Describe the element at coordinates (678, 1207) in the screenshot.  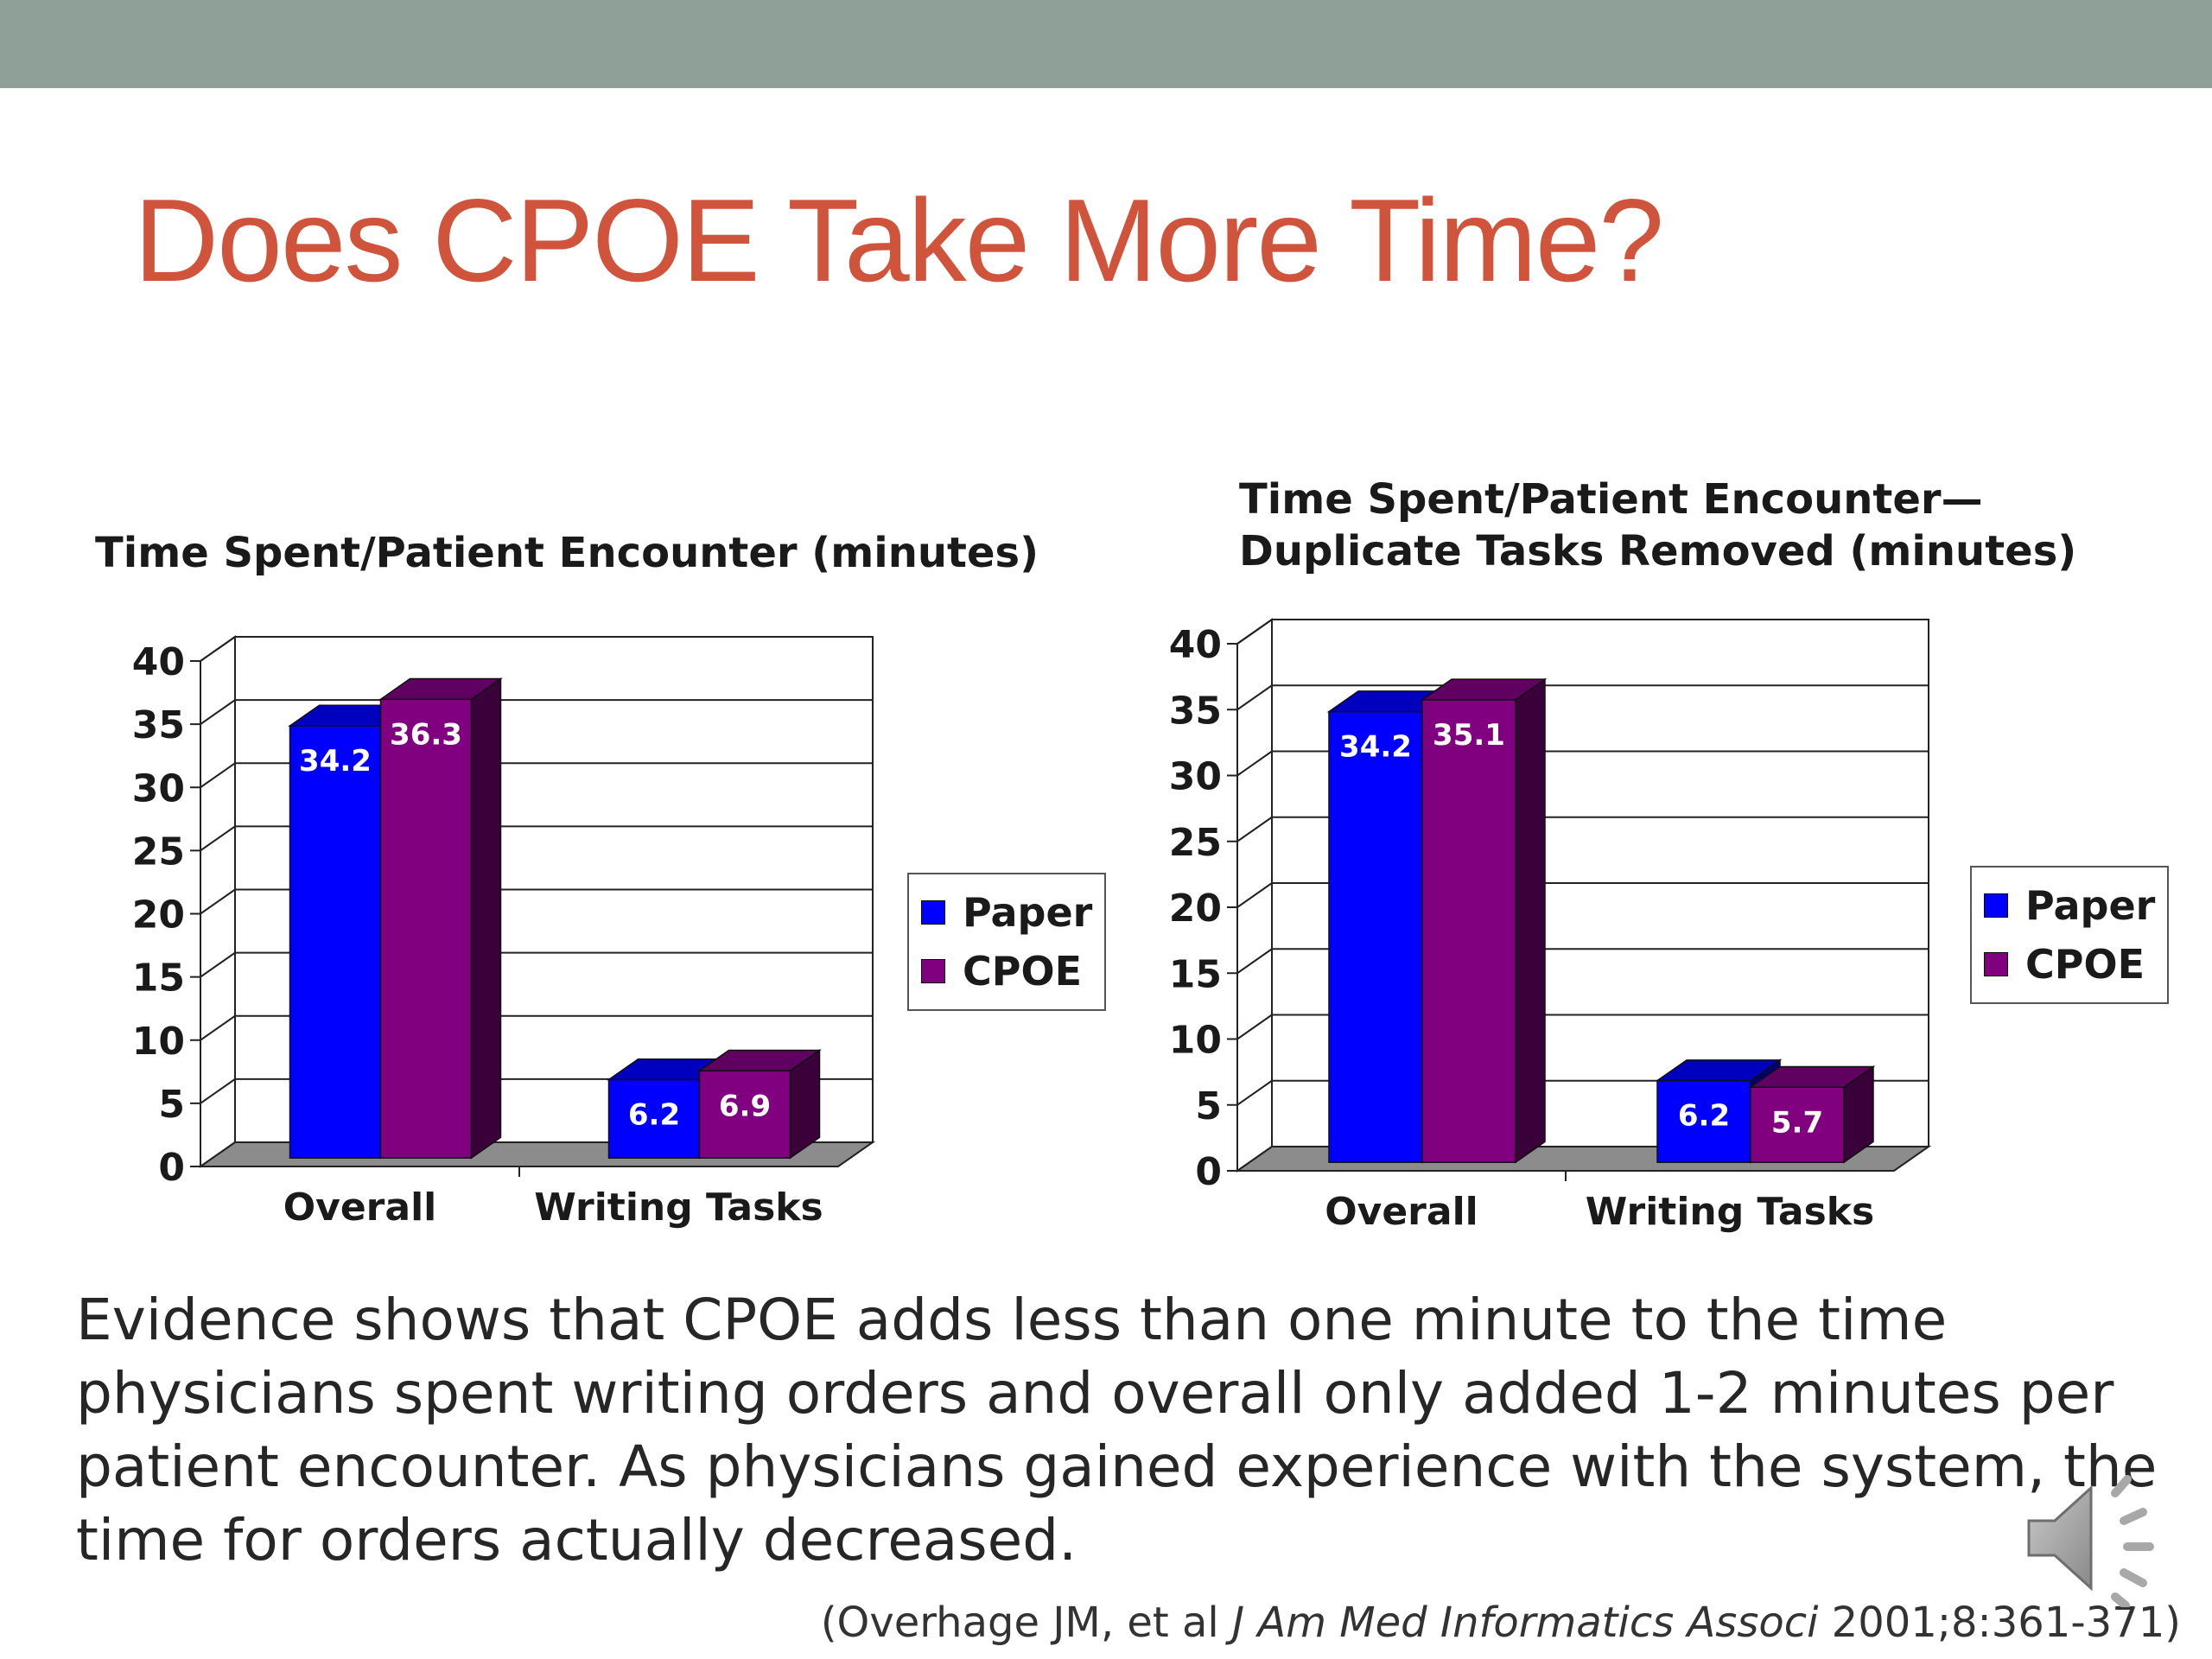
I see `chart-1-category-label: Writing Tasks` at that location.